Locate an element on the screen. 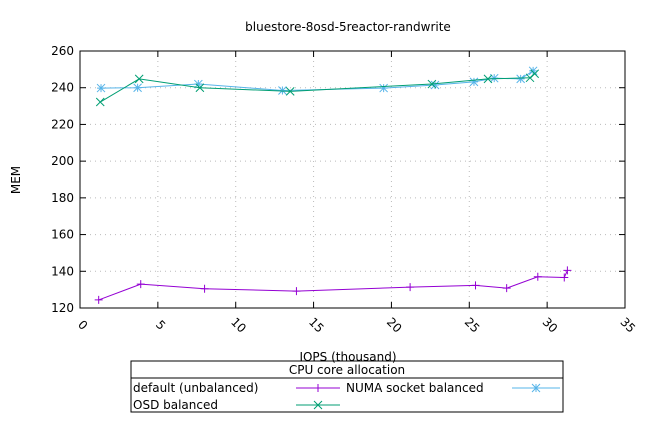 This screenshot has height=424, width=650. legend-label: OSD balanced is located at coordinates (175, 405).